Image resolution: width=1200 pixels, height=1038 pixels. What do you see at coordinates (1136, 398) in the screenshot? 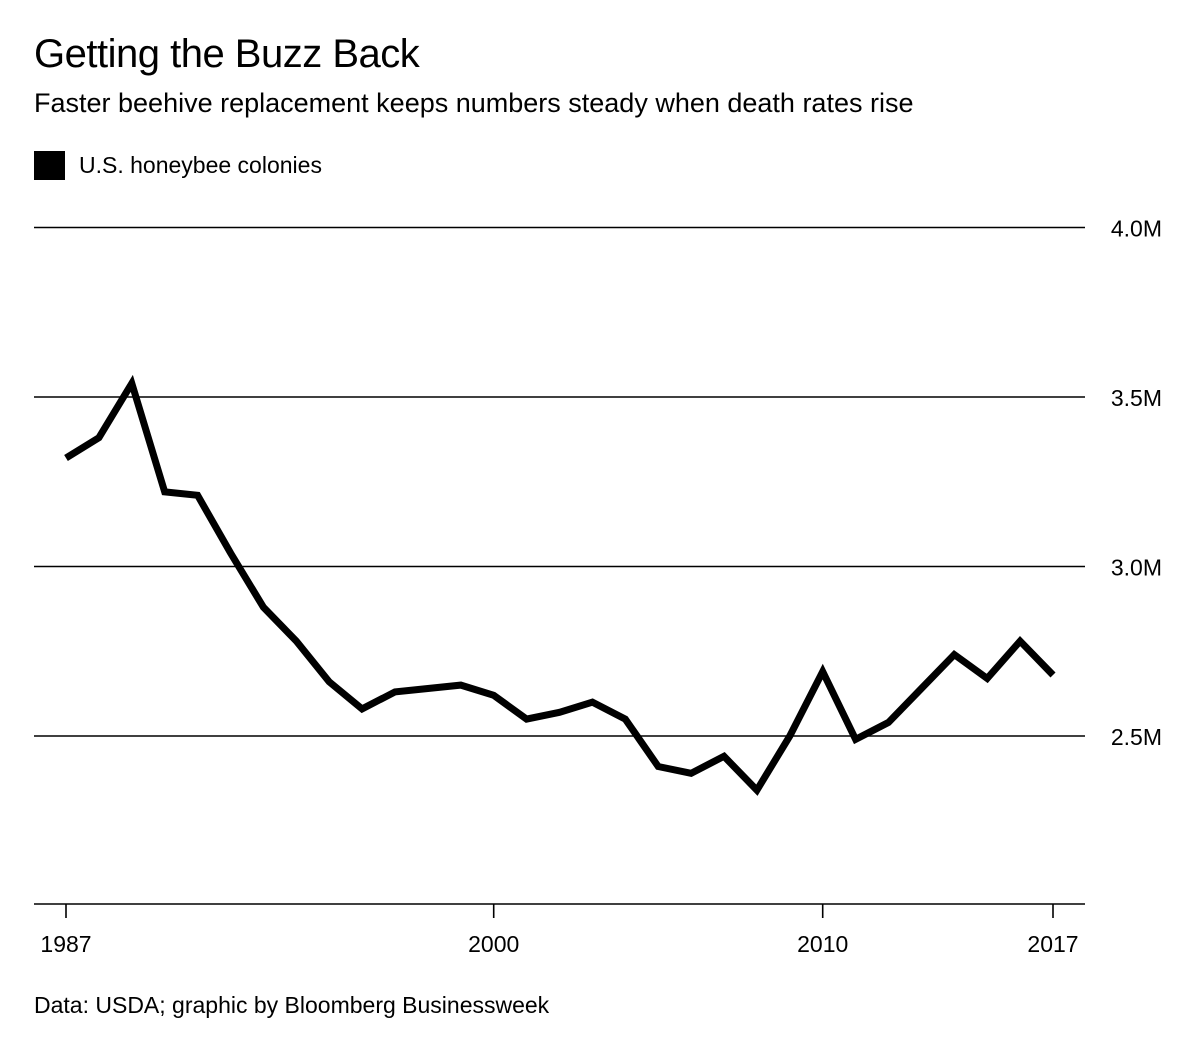
I see `y-tick-label: 3.5M` at bounding box center [1136, 398].